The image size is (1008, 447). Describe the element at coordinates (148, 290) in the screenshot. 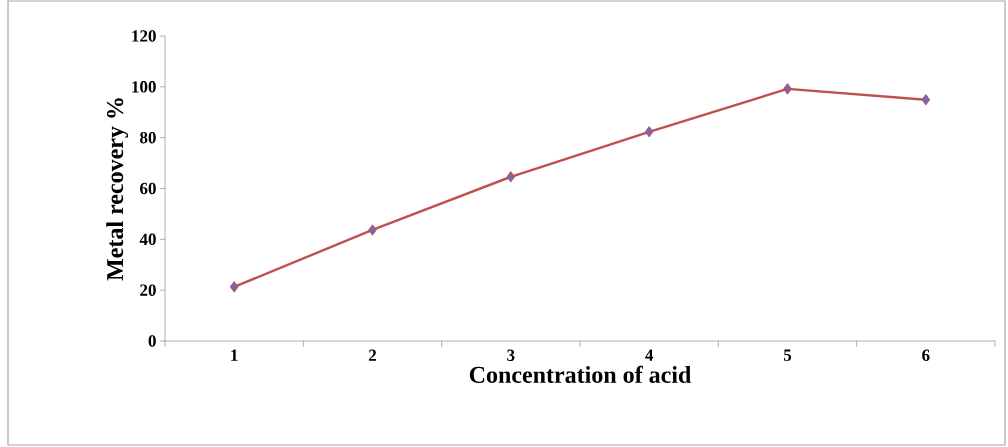

I see `y-tick-label: 20` at that location.